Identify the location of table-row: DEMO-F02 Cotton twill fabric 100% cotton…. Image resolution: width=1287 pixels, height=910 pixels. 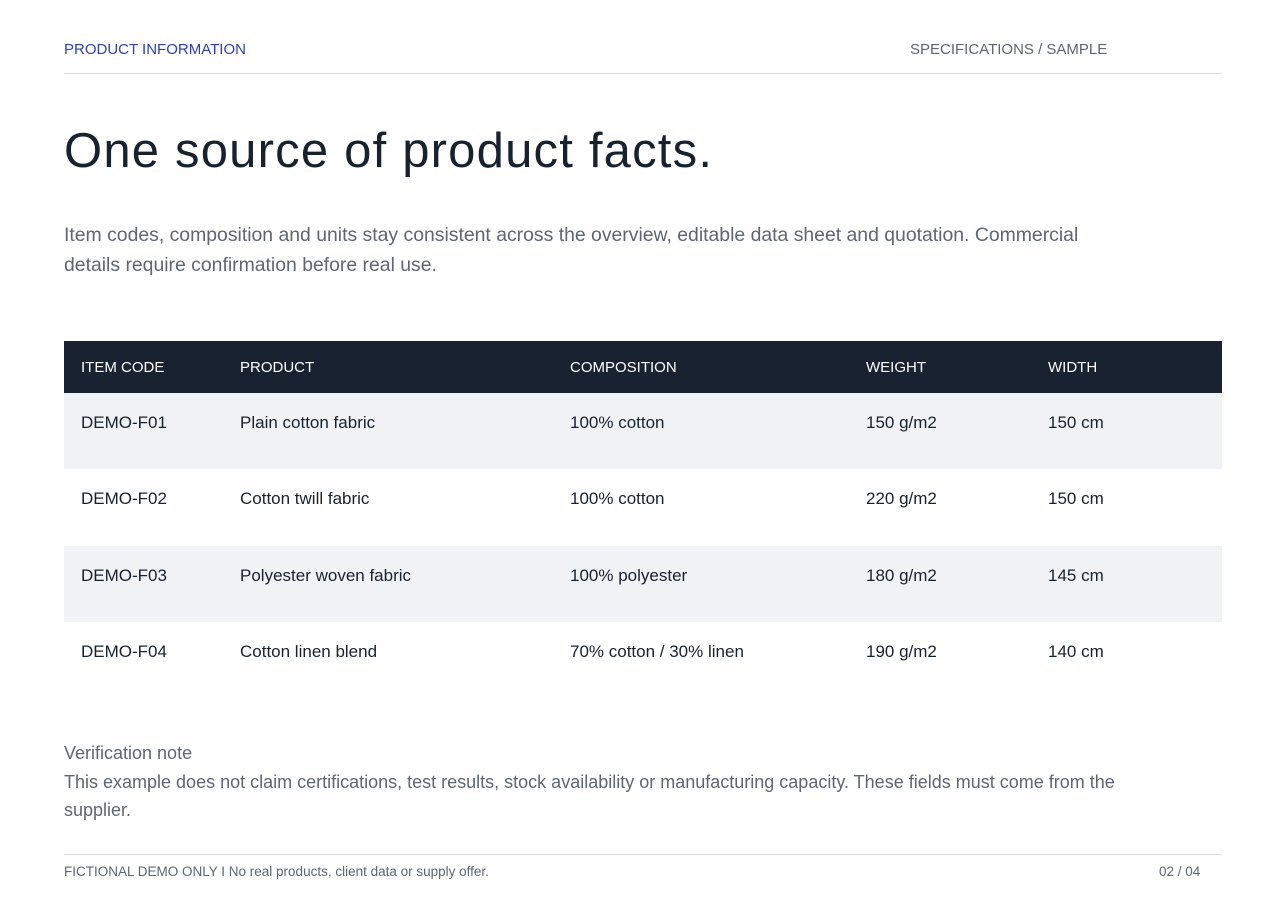
(643, 507).